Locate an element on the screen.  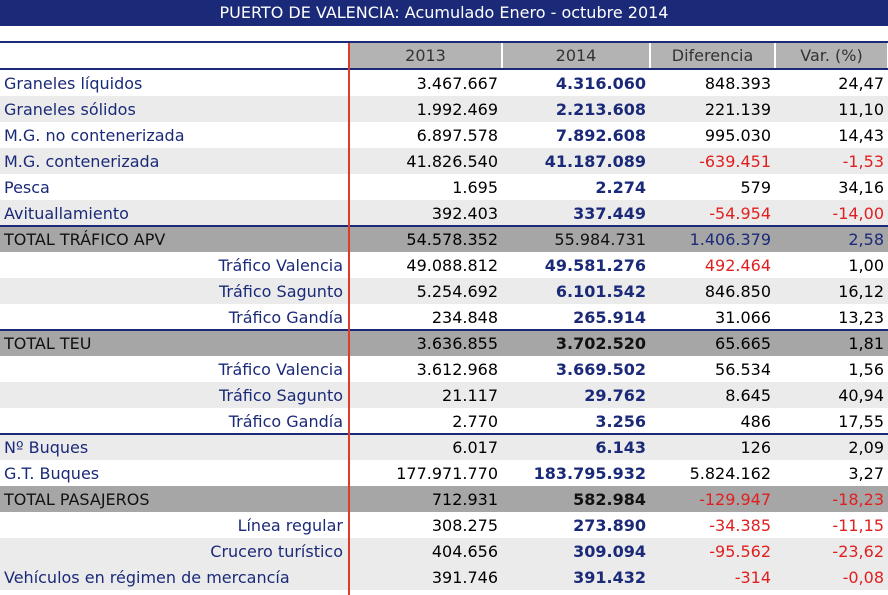
value-cell: 2.770 is located at coordinates (425, 421).